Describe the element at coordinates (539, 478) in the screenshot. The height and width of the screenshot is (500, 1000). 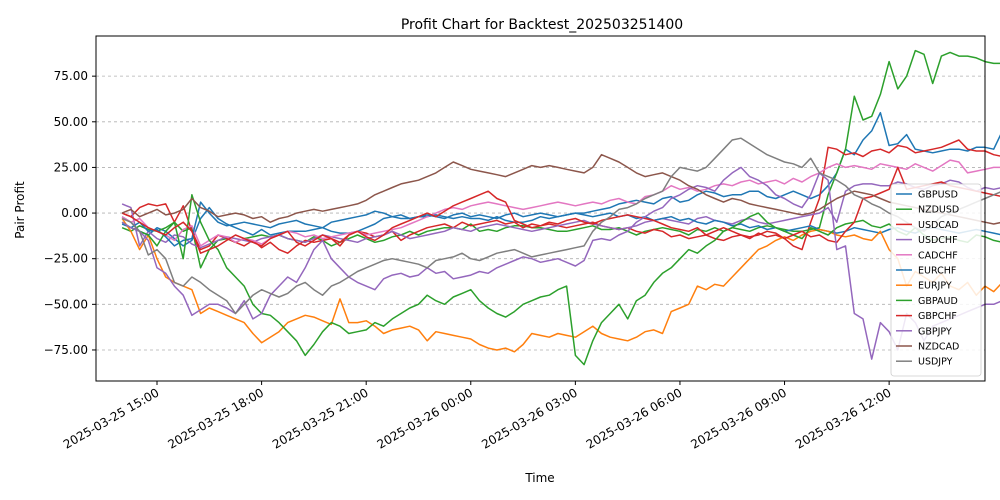
I see `x-axis-label: Time` at that location.